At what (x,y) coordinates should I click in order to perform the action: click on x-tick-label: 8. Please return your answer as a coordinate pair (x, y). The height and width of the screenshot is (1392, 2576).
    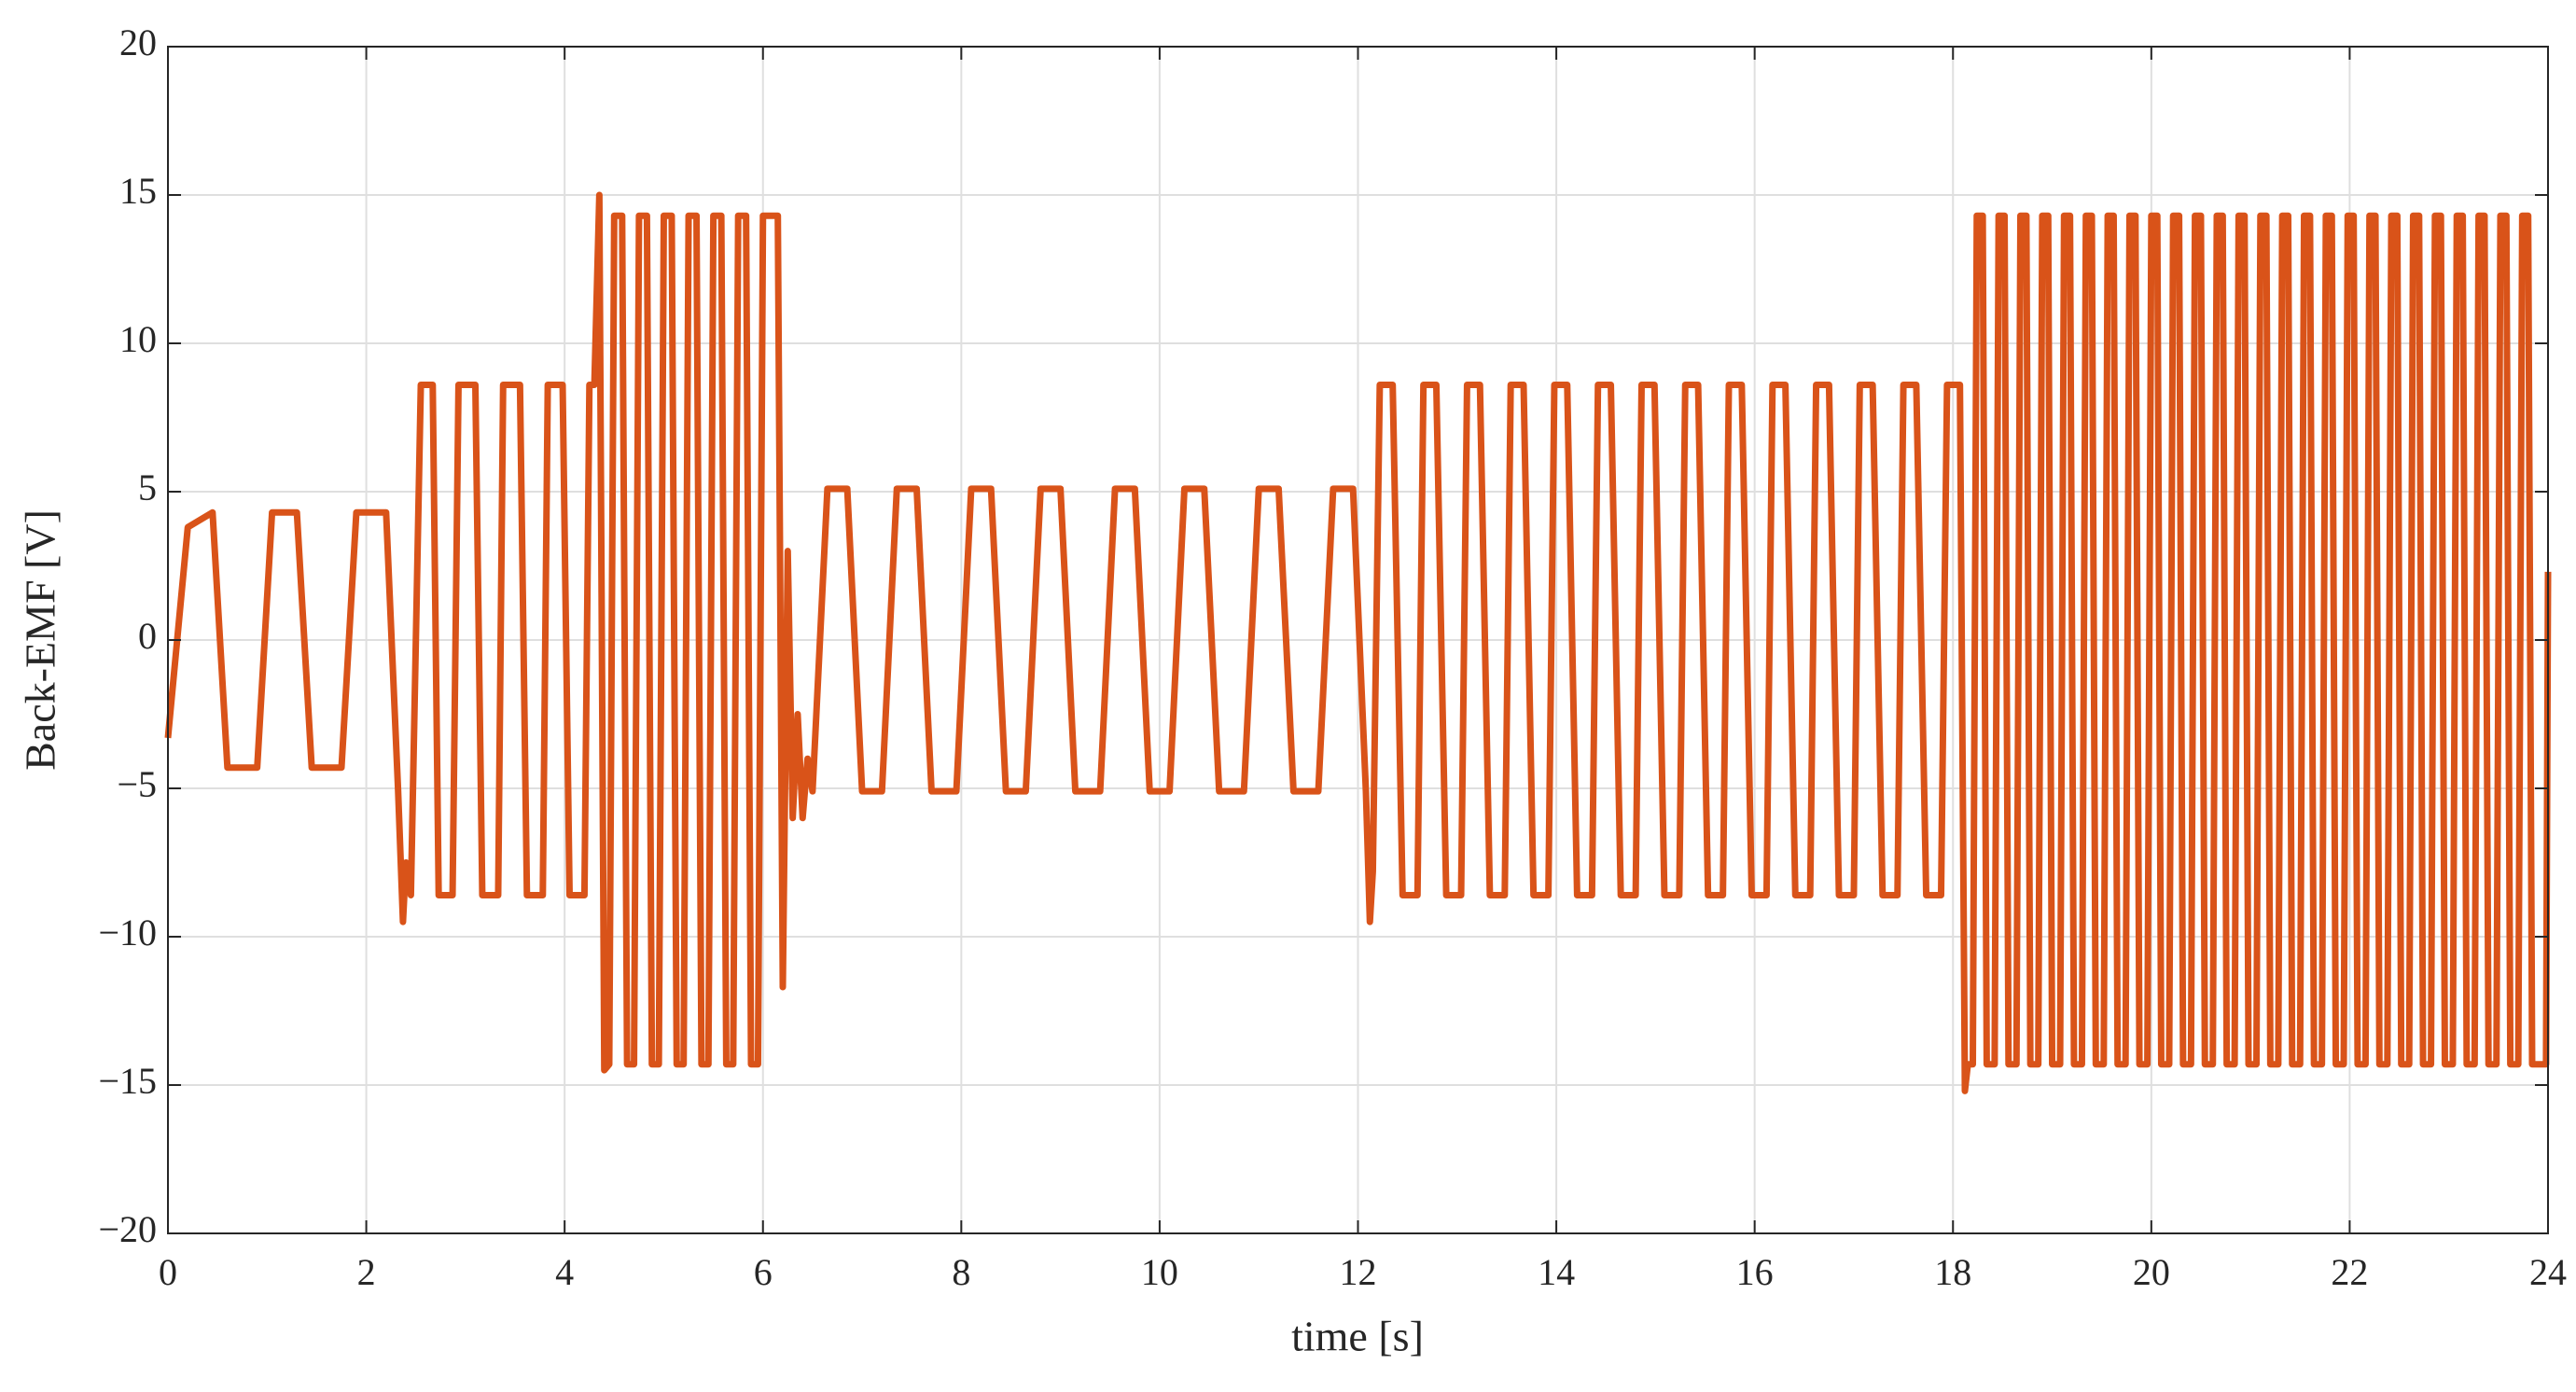
    Looking at the image, I should click on (961, 1272).